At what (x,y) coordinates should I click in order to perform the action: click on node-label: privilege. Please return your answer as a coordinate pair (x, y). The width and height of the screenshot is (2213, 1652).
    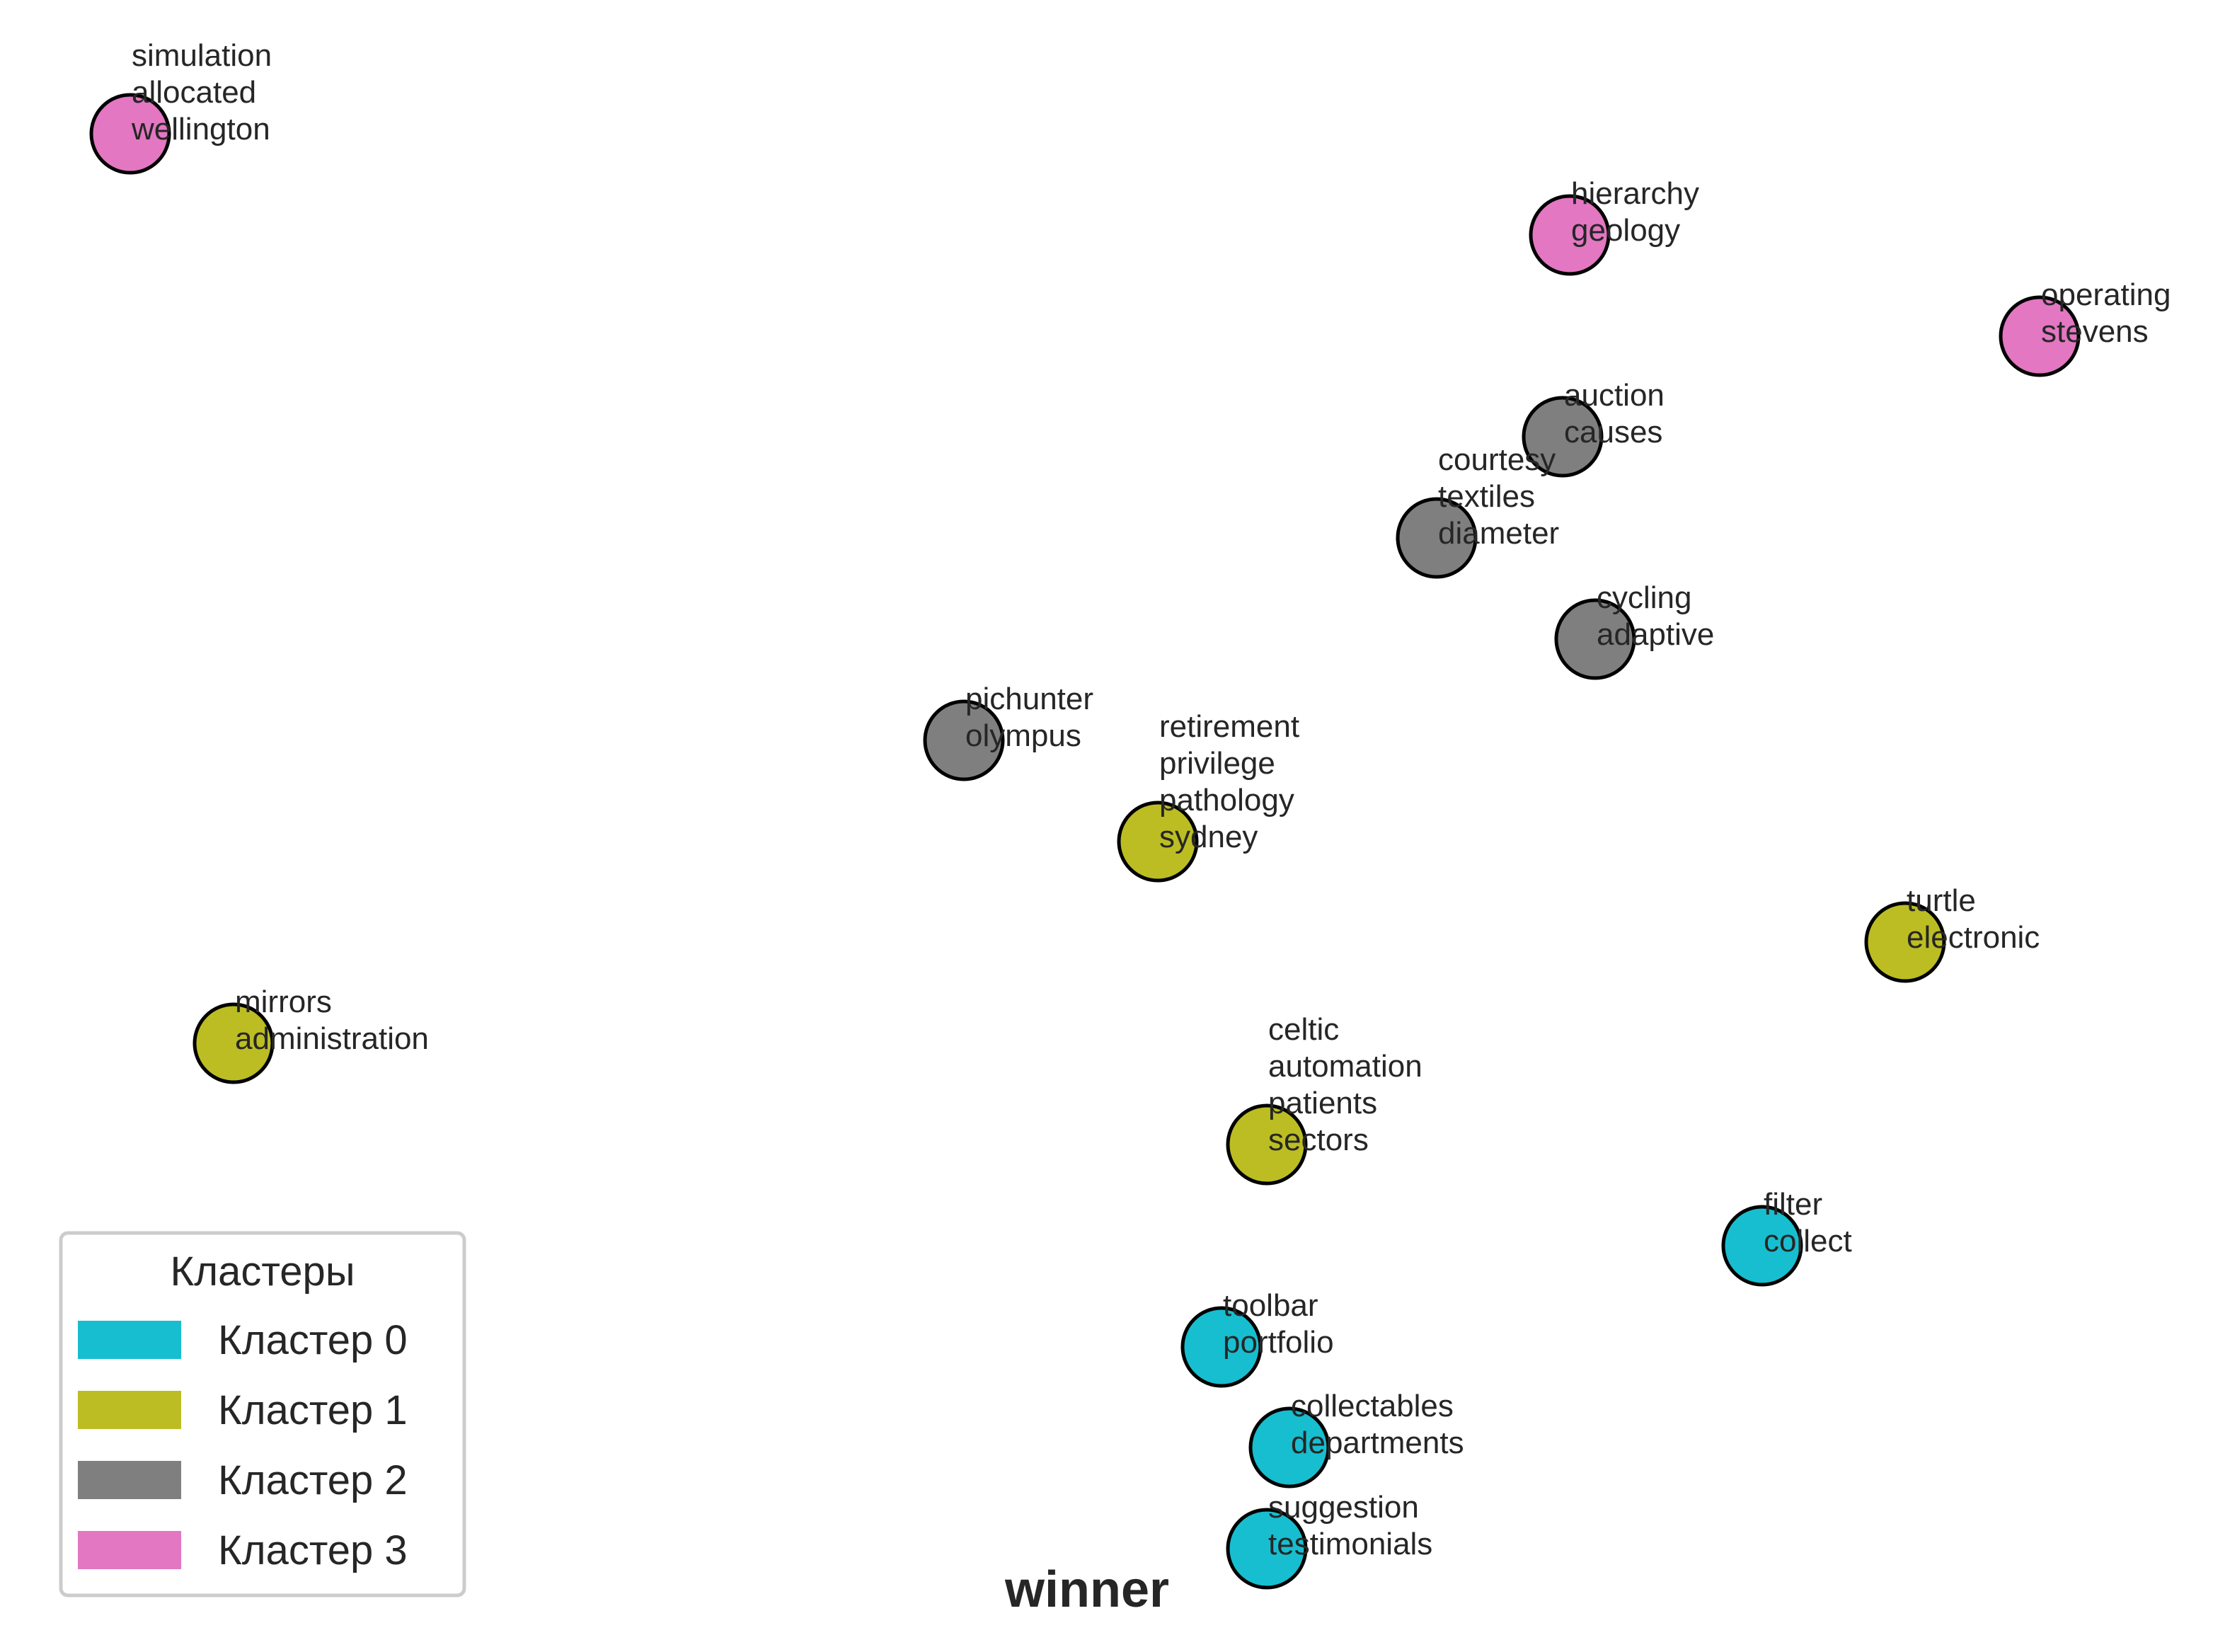
    Looking at the image, I should click on (1217, 764).